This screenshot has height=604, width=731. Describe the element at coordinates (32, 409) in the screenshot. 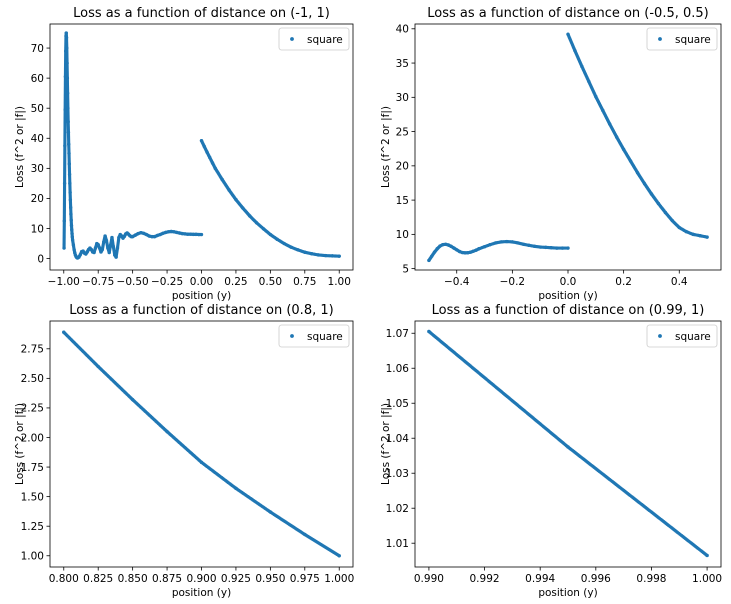

I see `y-tick-label: 2.25` at that location.